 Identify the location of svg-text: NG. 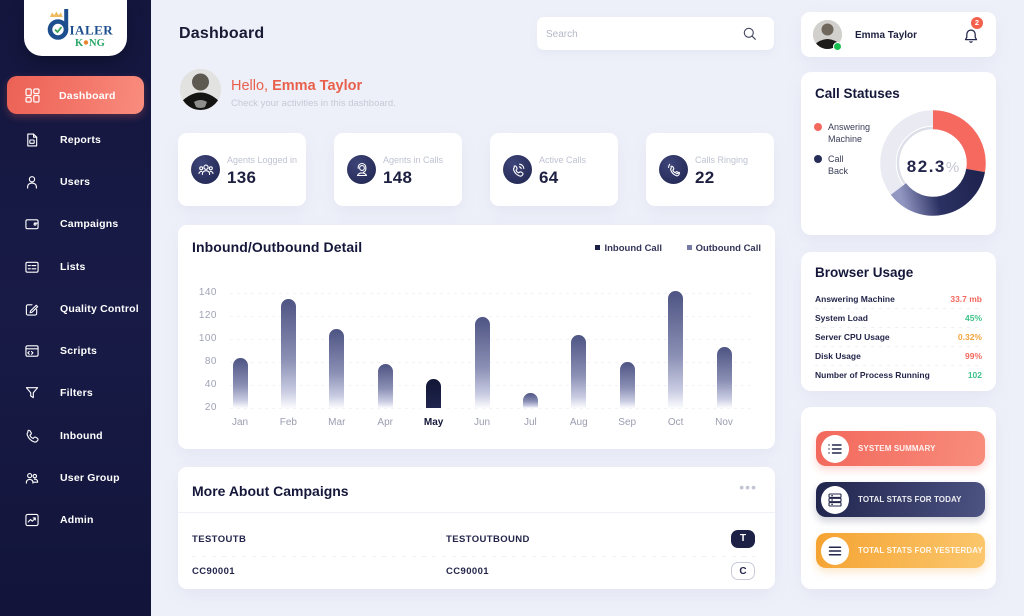
(97, 43).